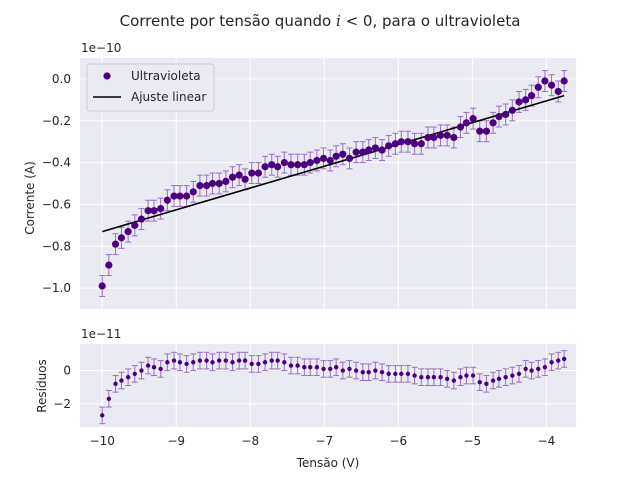  I want to click on main-y-tick-label: −0.2, so click(56, 121).